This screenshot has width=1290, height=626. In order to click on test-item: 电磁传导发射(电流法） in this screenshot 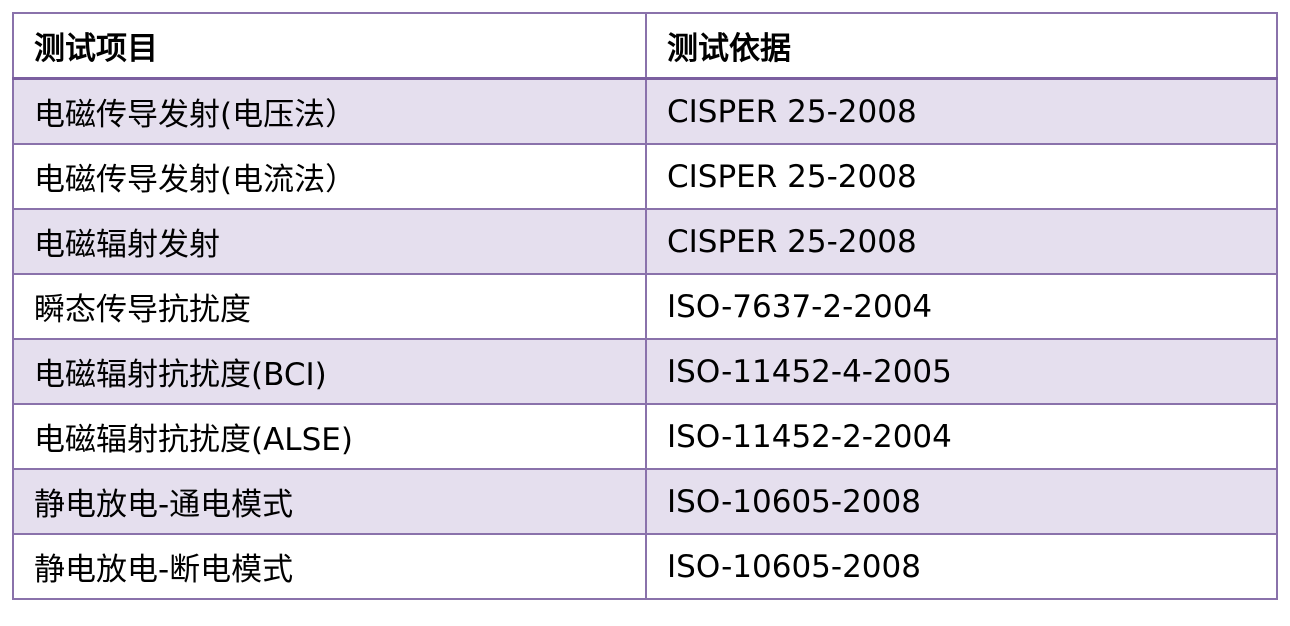, I will do `click(329, 176)`.